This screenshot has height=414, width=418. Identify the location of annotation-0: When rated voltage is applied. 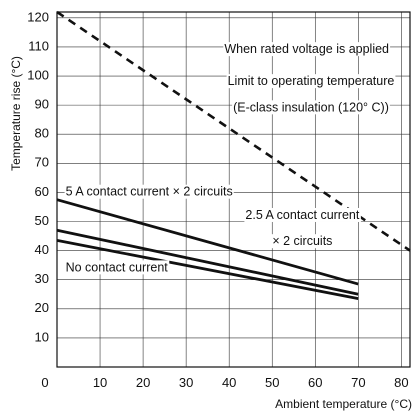
(307, 49).